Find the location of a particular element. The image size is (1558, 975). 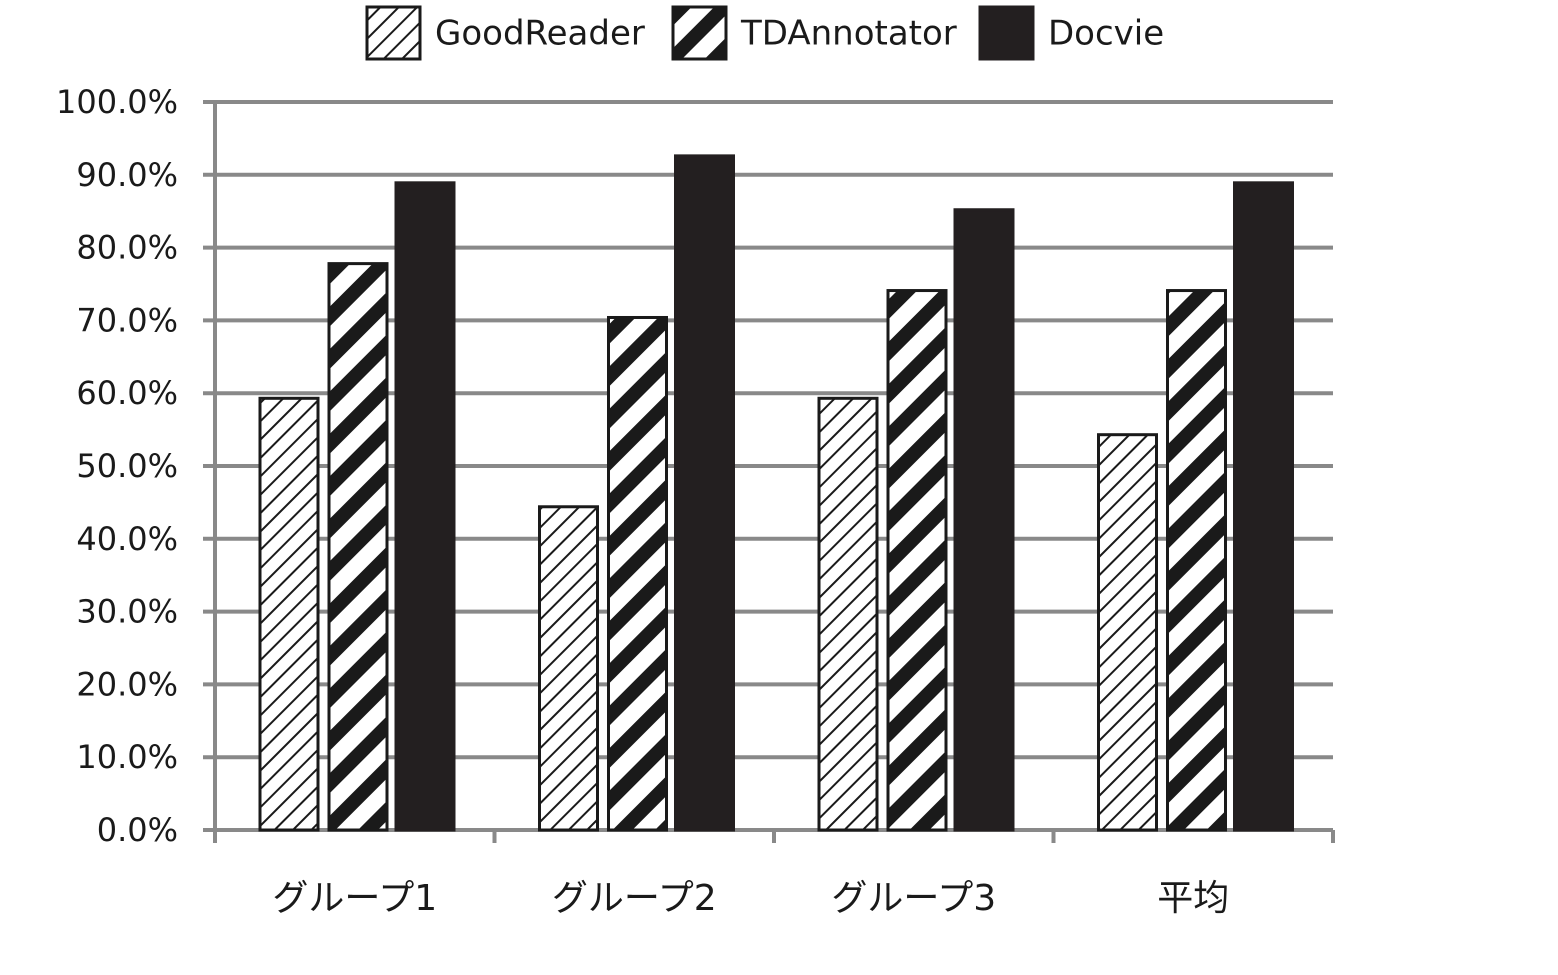

y-tick-label: 20.0% is located at coordinates (127, 684).